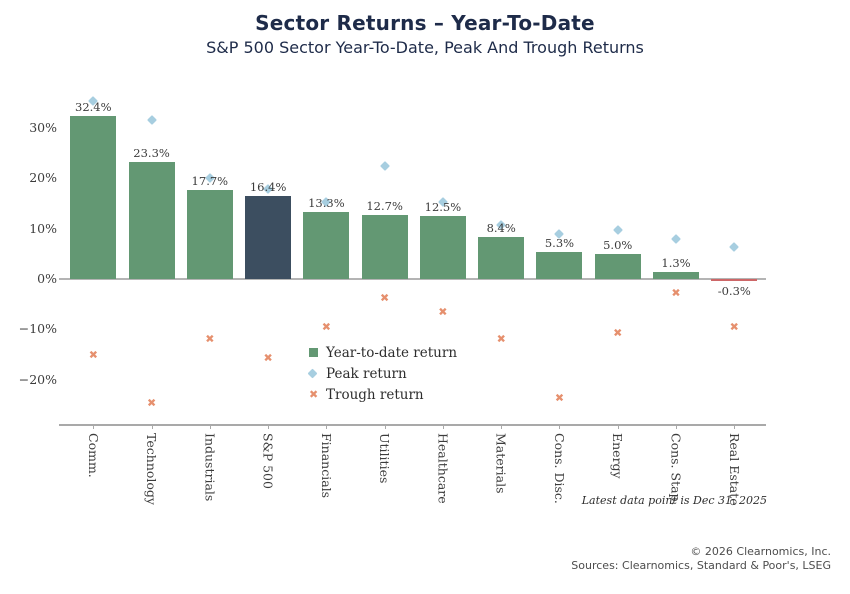 The image size is (850, 594). I want to click on zero-gridline, so click(412, 279).